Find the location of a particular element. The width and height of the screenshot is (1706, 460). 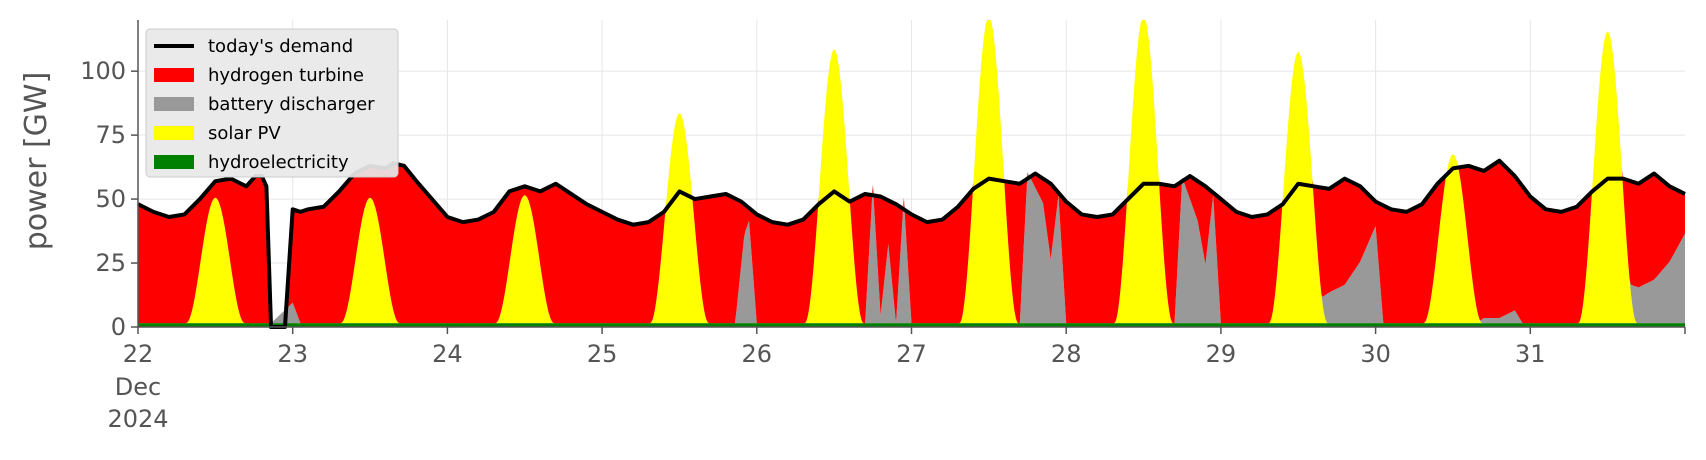

y-tick-label: 100 is located at coordinates (103, 71).